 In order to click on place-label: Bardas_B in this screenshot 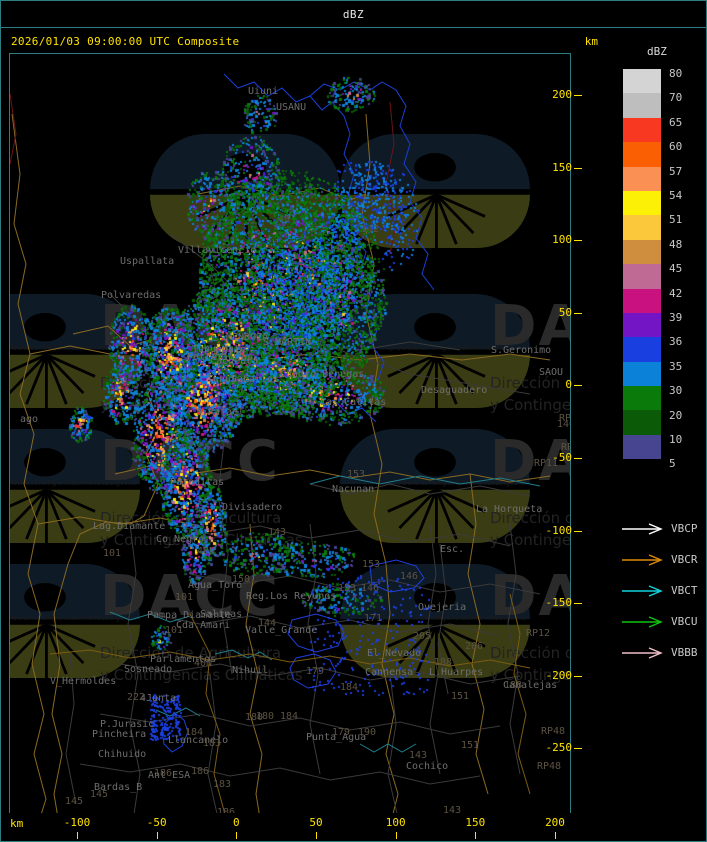, I will do `click(118, 787)`.